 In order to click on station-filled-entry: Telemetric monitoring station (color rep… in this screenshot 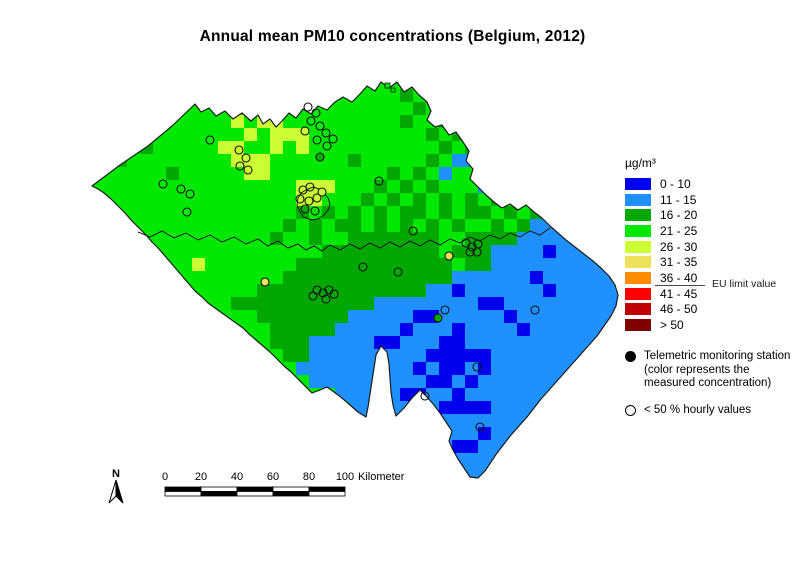, I will do `click(707, 370)`.